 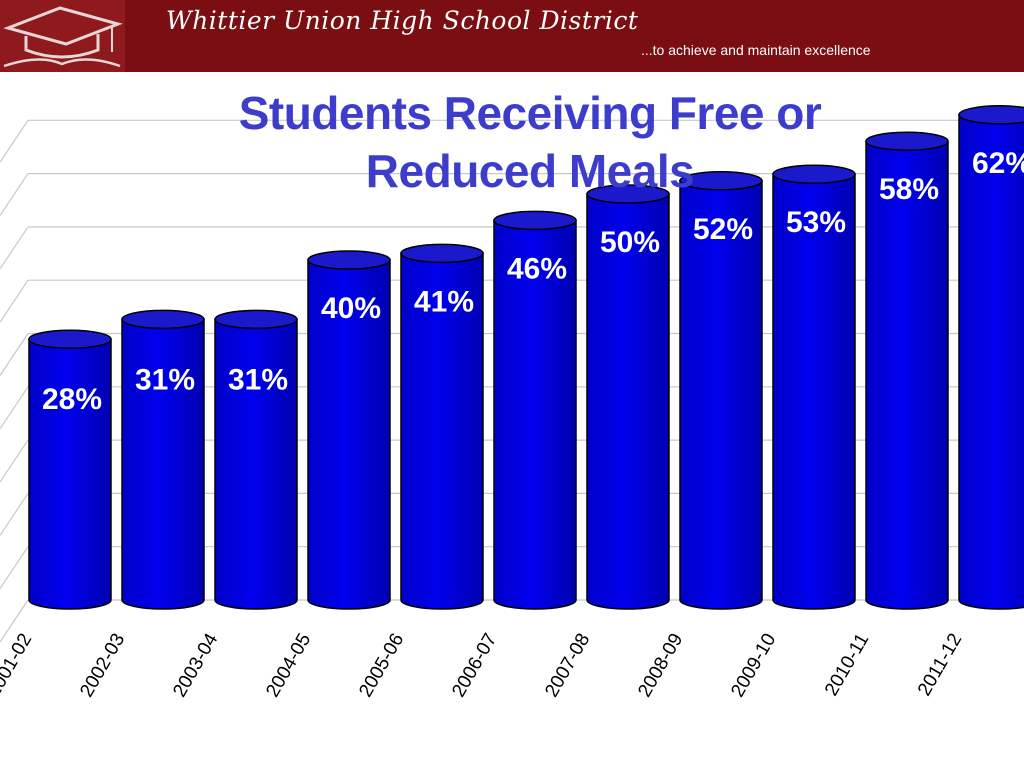 I want to click on data-label: 58%, so click(x=909, y=189).